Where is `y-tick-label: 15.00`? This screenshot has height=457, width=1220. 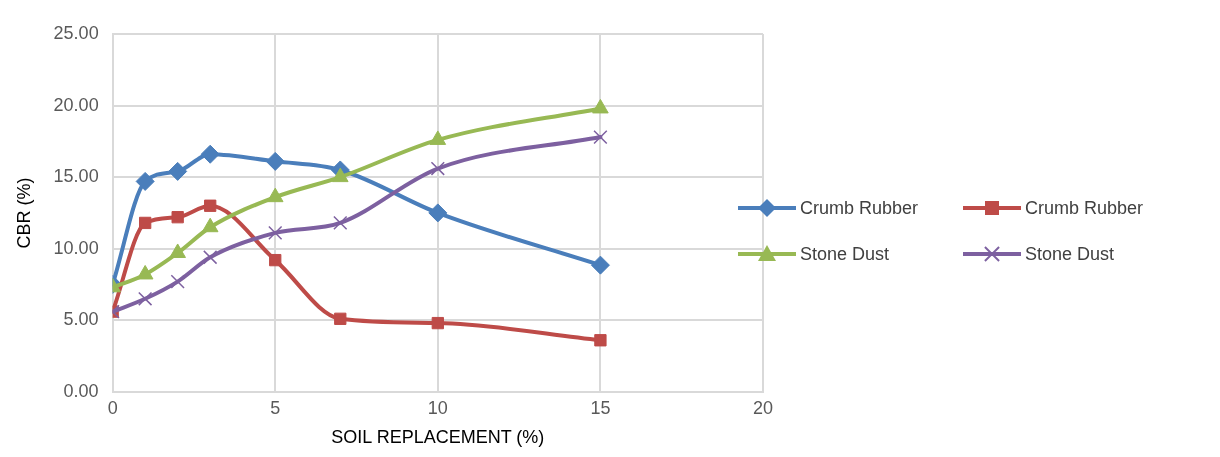
y-tick-label: 15.00 is located at coordinates (76, 176).